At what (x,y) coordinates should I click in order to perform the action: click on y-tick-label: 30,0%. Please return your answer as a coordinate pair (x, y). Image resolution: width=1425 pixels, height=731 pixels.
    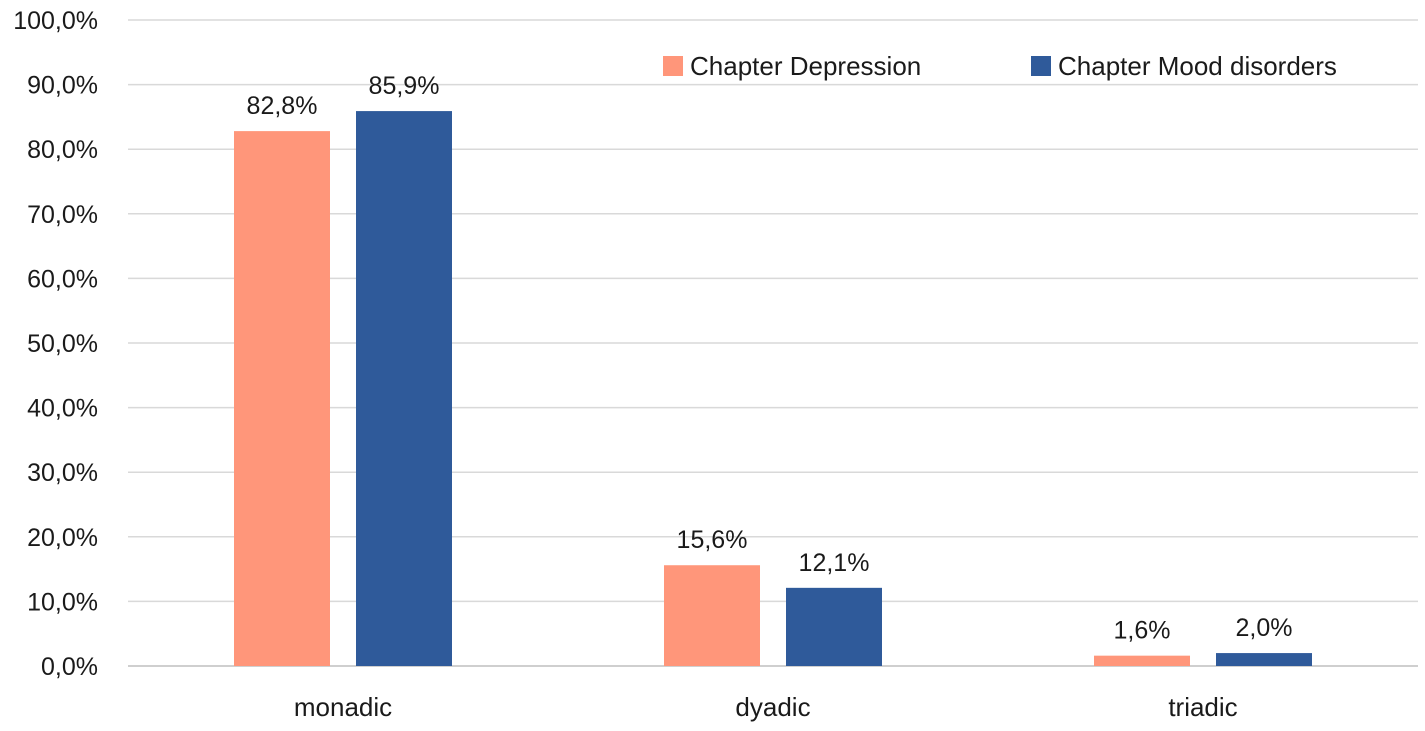
    Looking at the image, I should click on (62, 473).